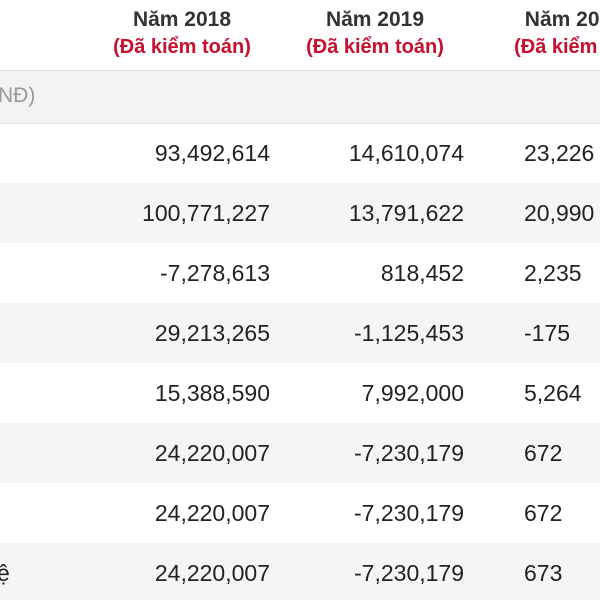  What do you see at coordinates (300, 571) in the screenshot?
I see `table-row: ệ 24,220,007 -7,230,179 673` at bounding box center [300, 571].